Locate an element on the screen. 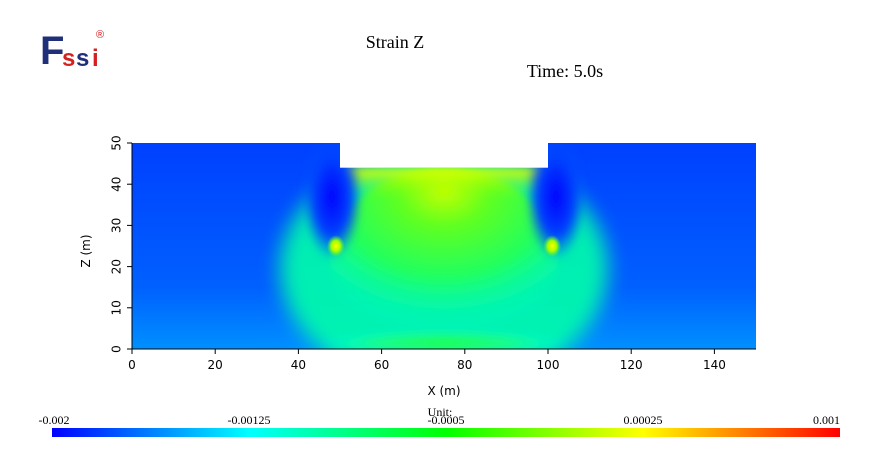 This screenshot has width=876, height=452. logo-registered-mark: ® is located at coordinates (100, 35).